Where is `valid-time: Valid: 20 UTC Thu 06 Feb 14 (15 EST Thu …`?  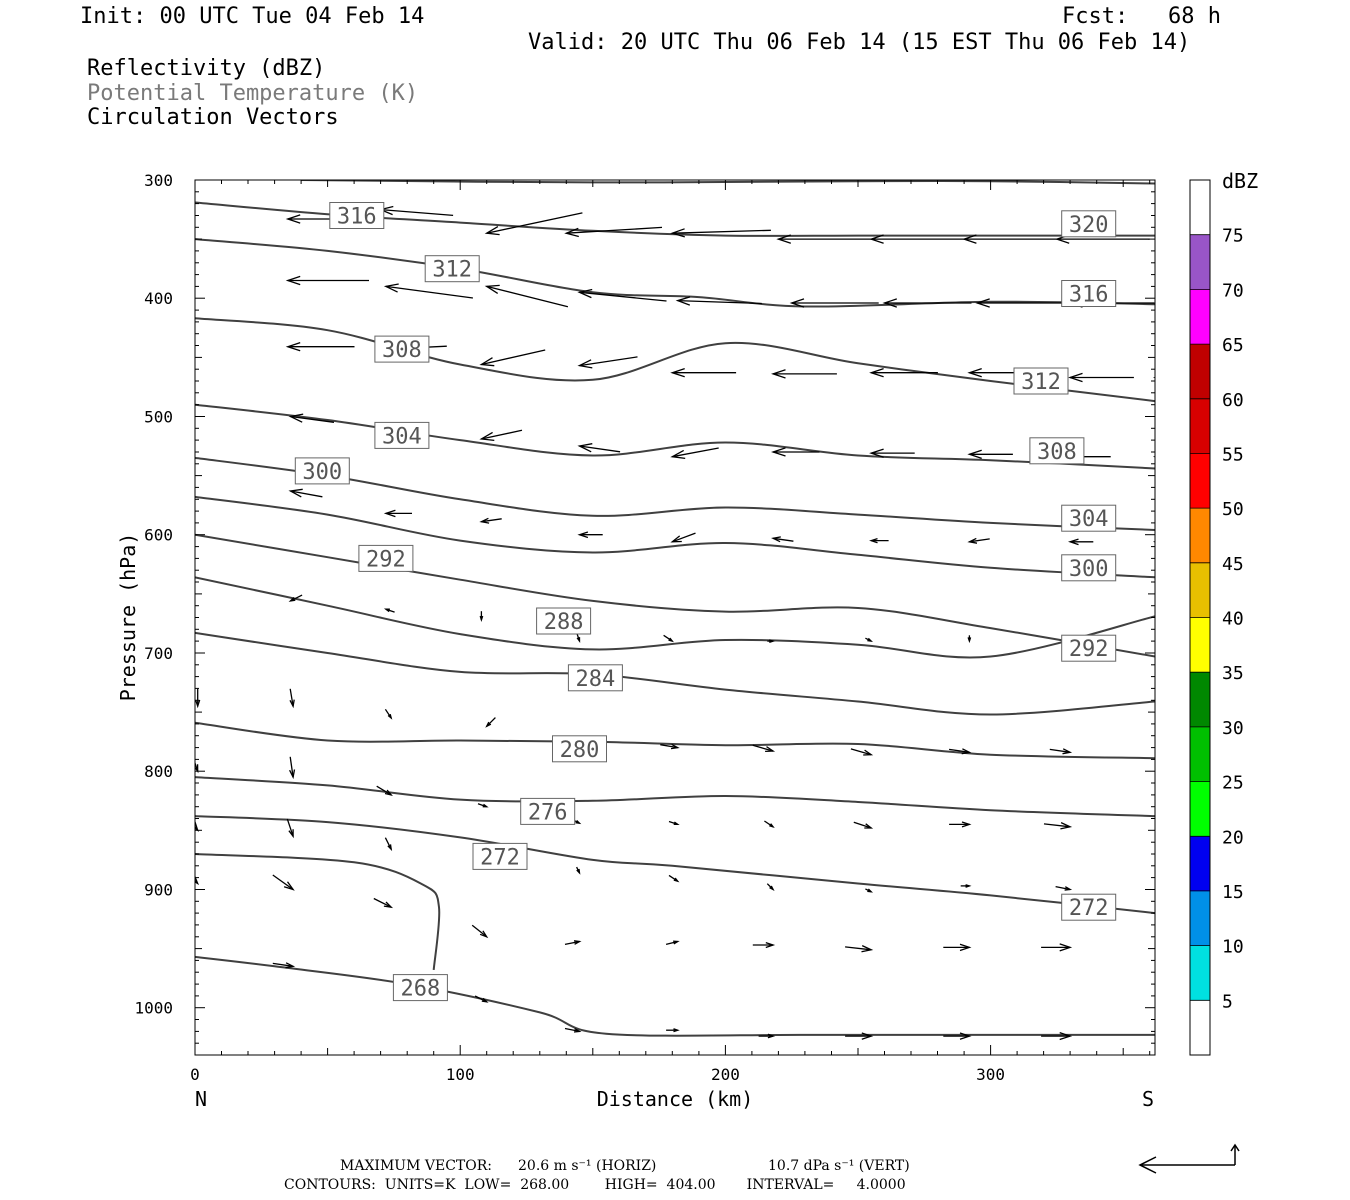 valid-time: Valid: 20 UTC Thu 06 Feb 14 (15 EST Thu … is located at coordinates (859, 42).